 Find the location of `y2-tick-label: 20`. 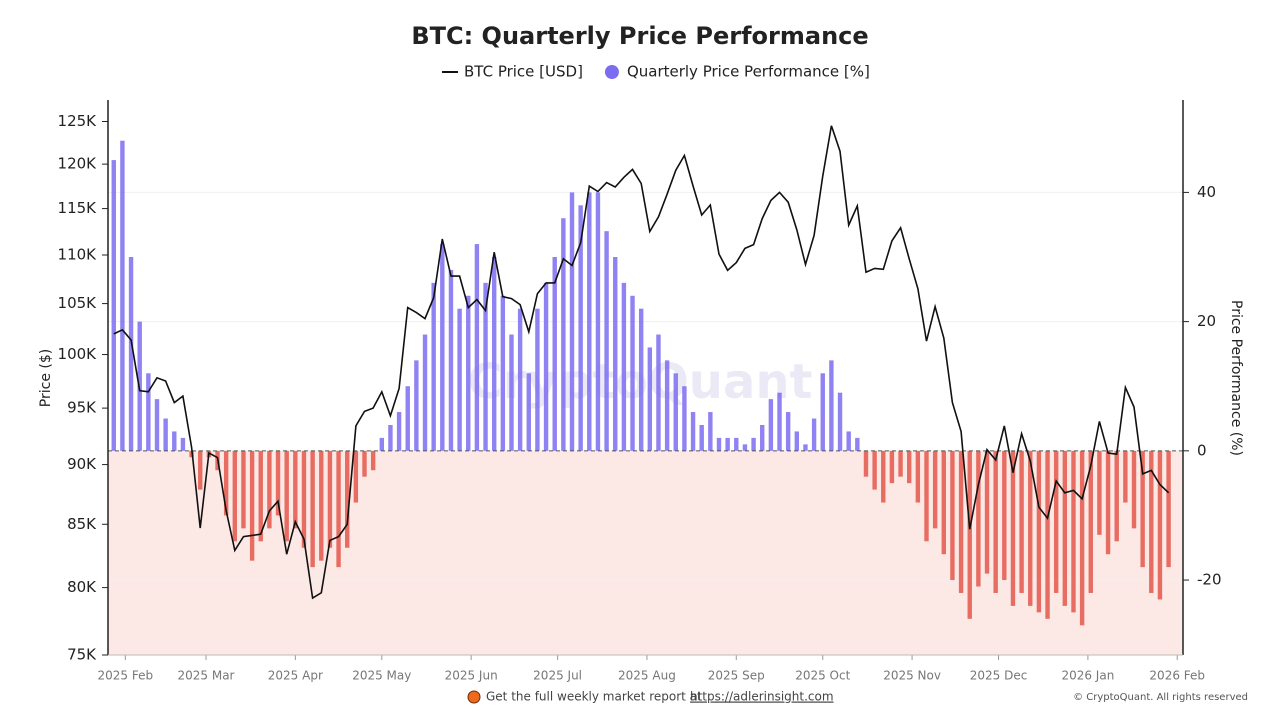

y2-tick-label: 20 is located at coordinates (1206, 321).